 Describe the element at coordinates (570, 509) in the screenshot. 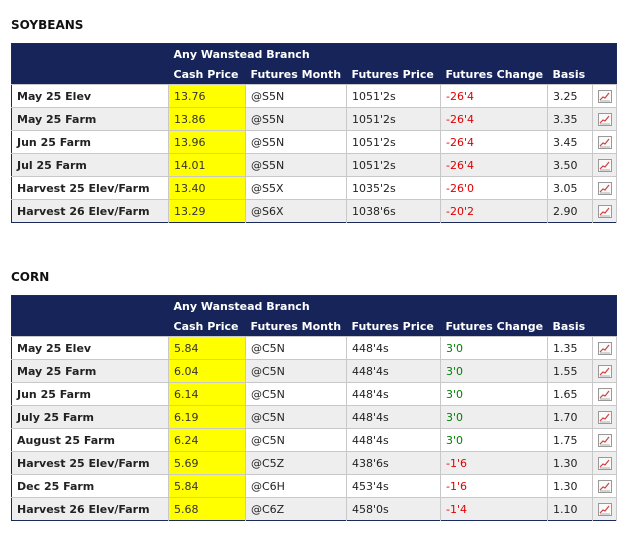

I see `basis-cell: 1.10` at that location.